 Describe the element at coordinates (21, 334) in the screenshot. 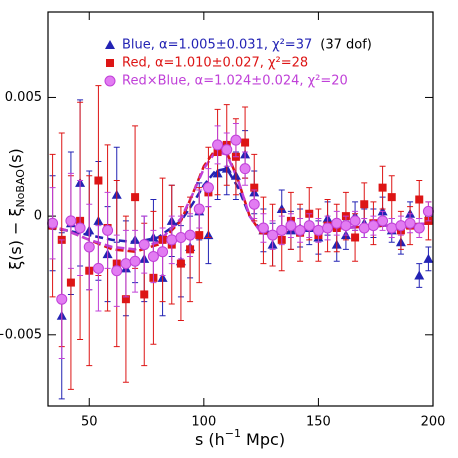

I see `y-tick-label: −0.005` at that location.